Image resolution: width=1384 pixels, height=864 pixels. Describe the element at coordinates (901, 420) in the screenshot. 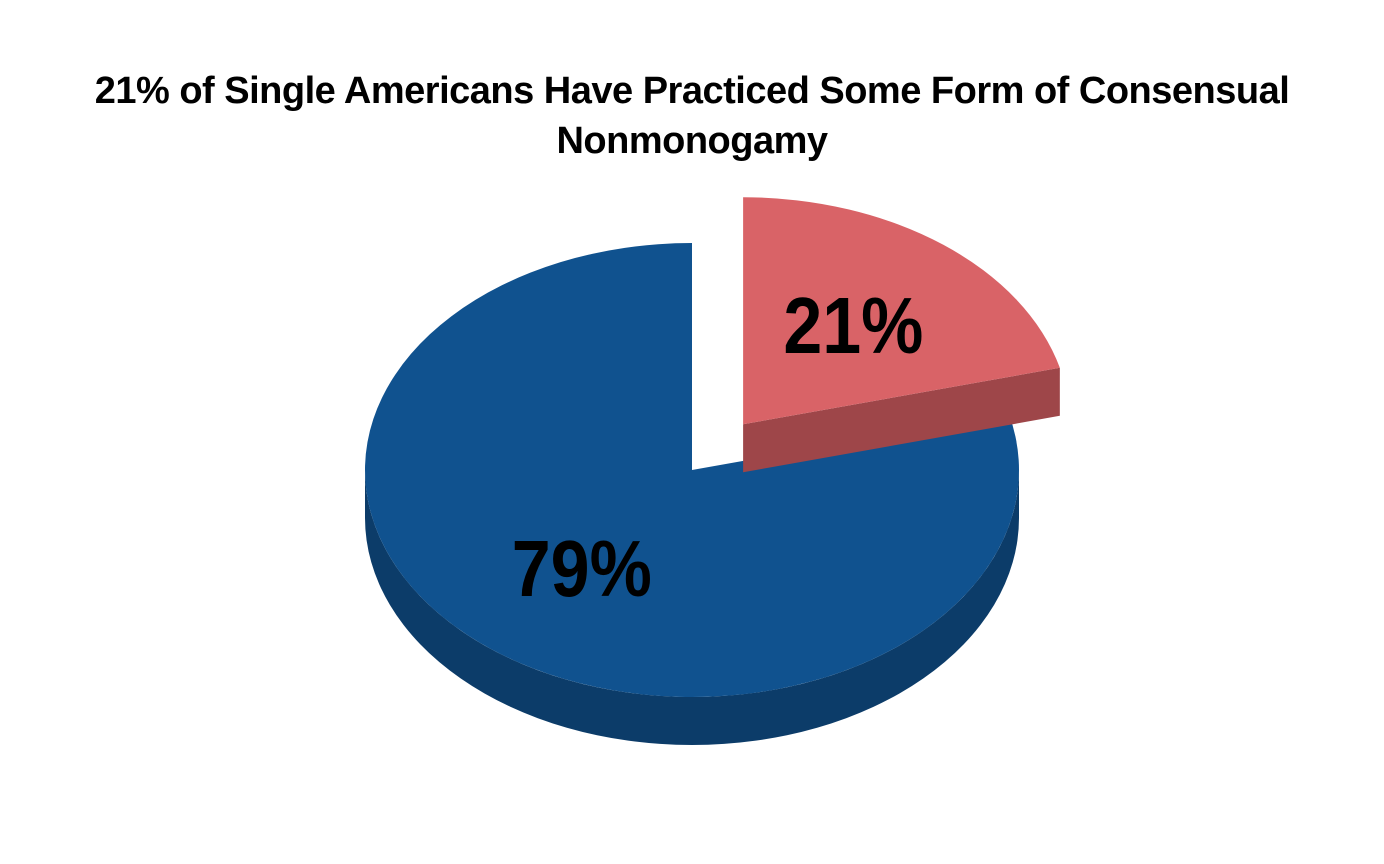

I see `pie-slice-cut-side` at that location.